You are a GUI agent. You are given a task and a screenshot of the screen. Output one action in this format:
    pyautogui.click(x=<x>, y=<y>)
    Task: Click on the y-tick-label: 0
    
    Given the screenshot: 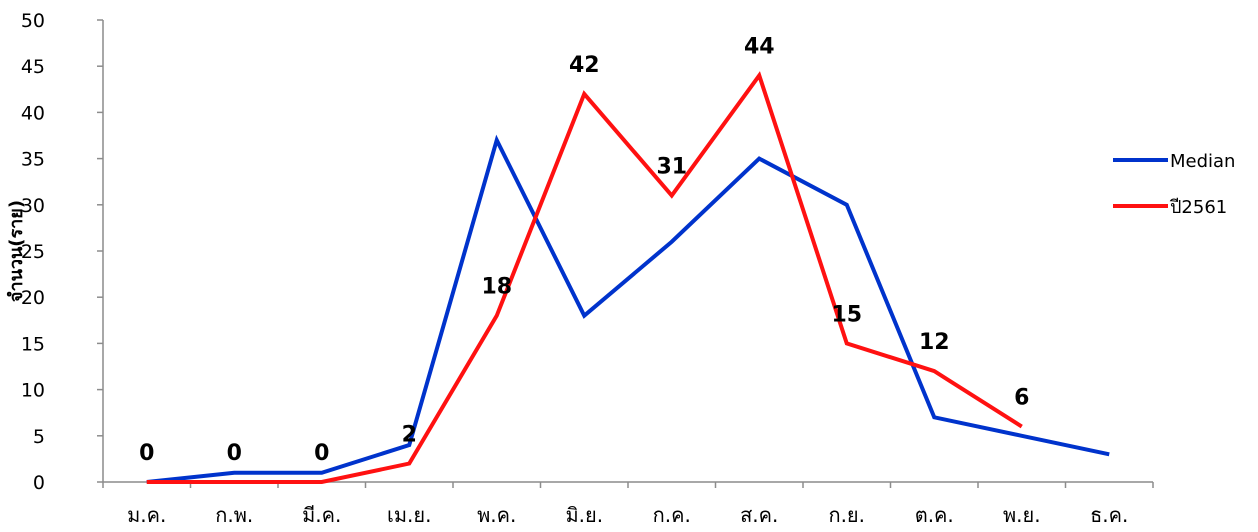 What is the action you would take?
    pyautogui.click(x=39, y=483)
    